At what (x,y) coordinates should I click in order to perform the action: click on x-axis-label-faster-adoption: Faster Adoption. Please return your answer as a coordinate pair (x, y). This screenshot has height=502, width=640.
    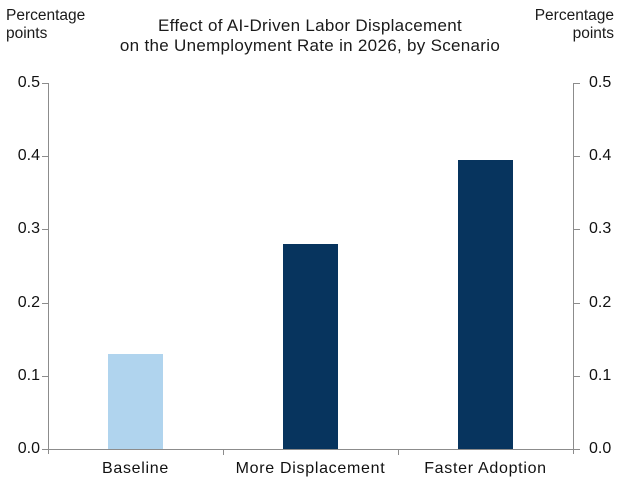
    Looking at the image, I should click on (485, 468).